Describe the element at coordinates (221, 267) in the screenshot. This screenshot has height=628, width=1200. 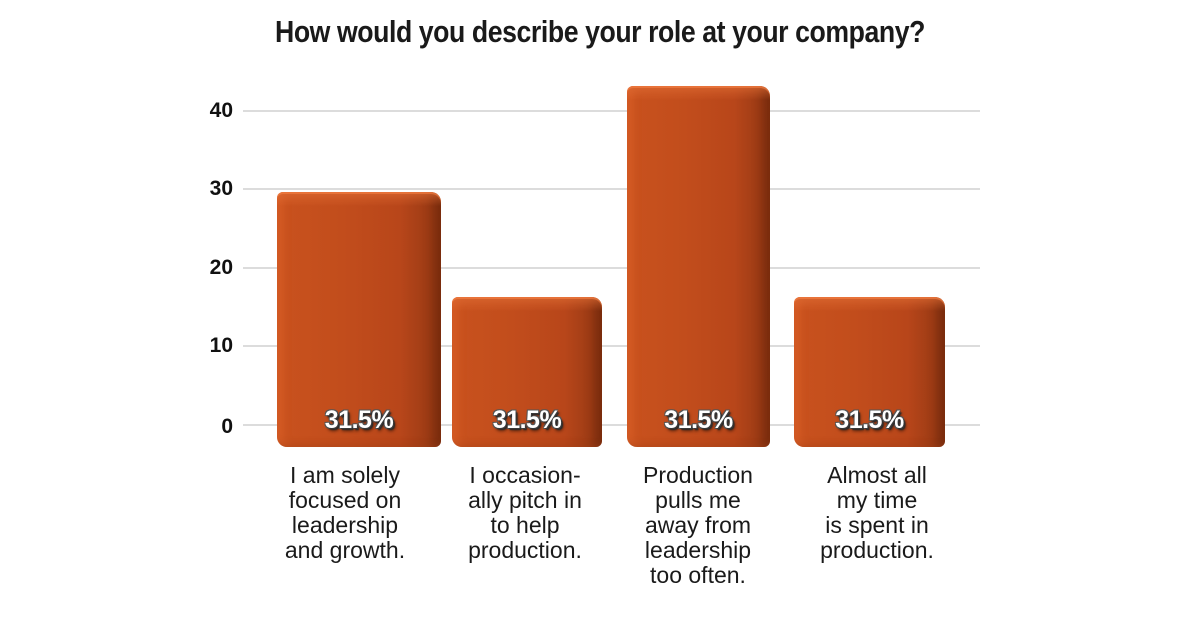
I see `y-tick-20: 20` at that location.